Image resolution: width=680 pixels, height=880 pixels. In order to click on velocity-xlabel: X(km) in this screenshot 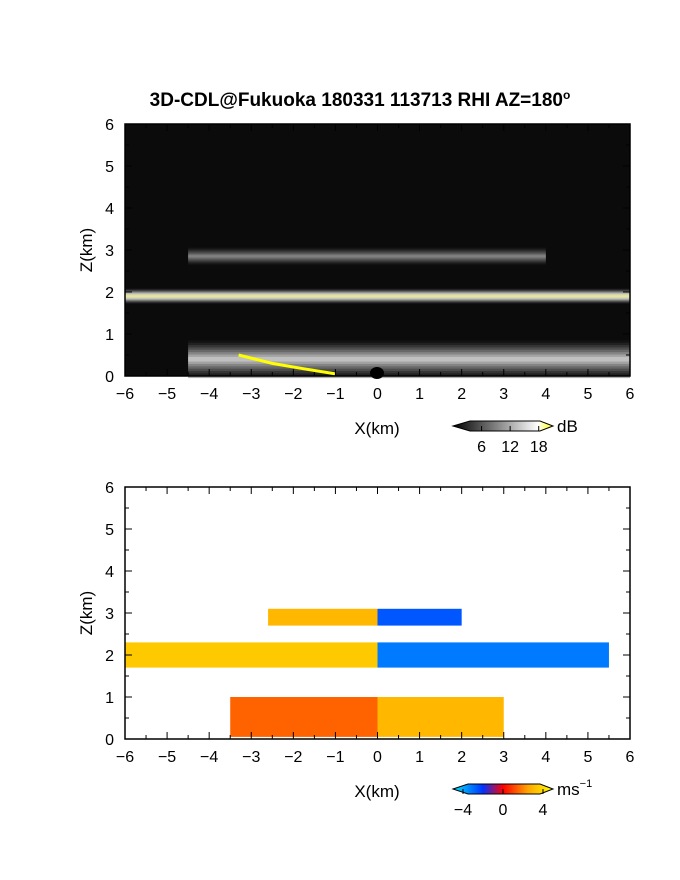, I will do `click(376, 791)`.